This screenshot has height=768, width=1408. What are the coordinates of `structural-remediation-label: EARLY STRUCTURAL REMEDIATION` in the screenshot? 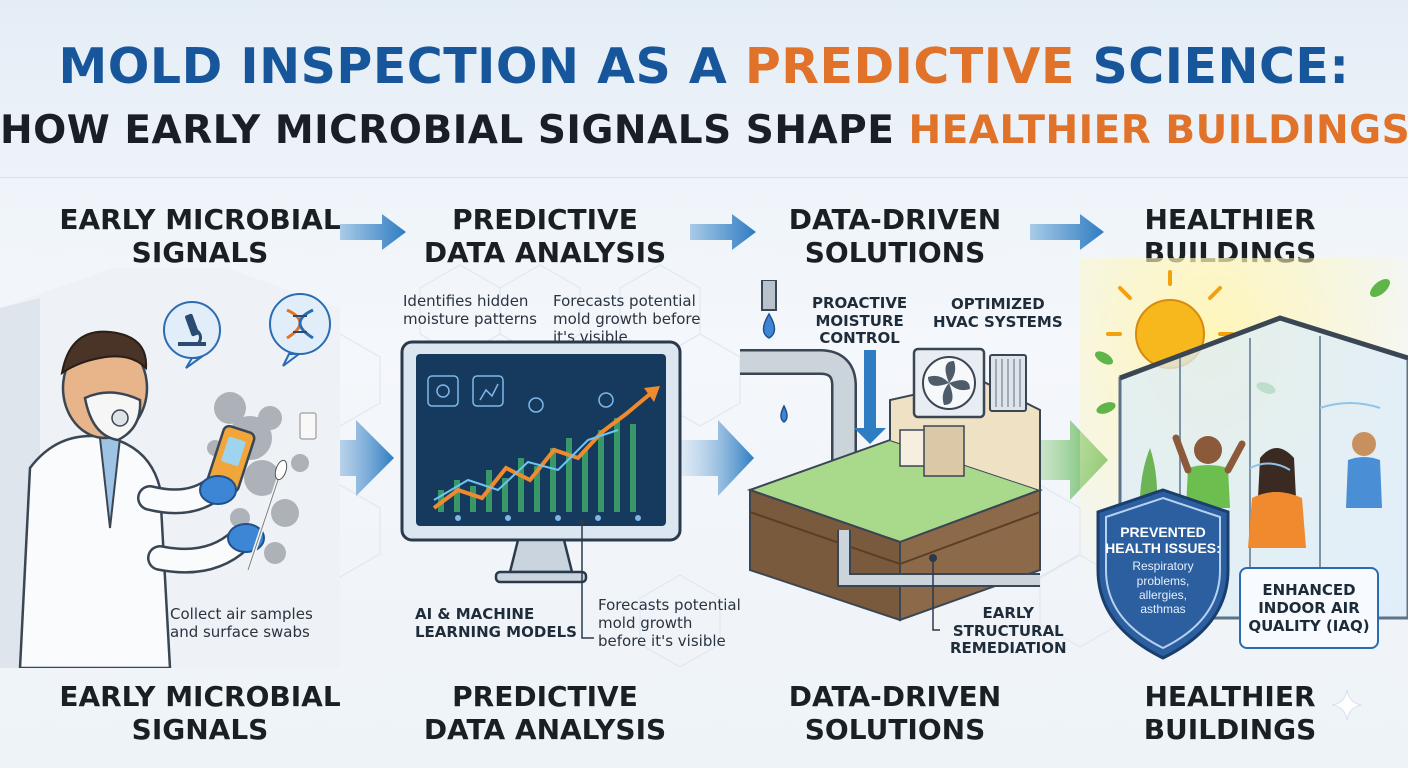 It's located at (1008, 631).